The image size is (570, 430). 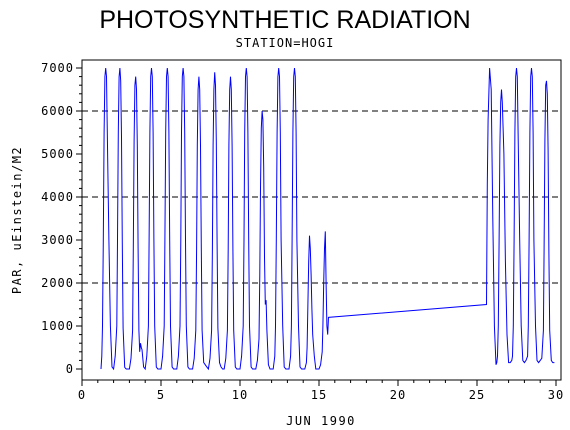 I want to click on x-tick-label: 5, so click(x=161, y=395).